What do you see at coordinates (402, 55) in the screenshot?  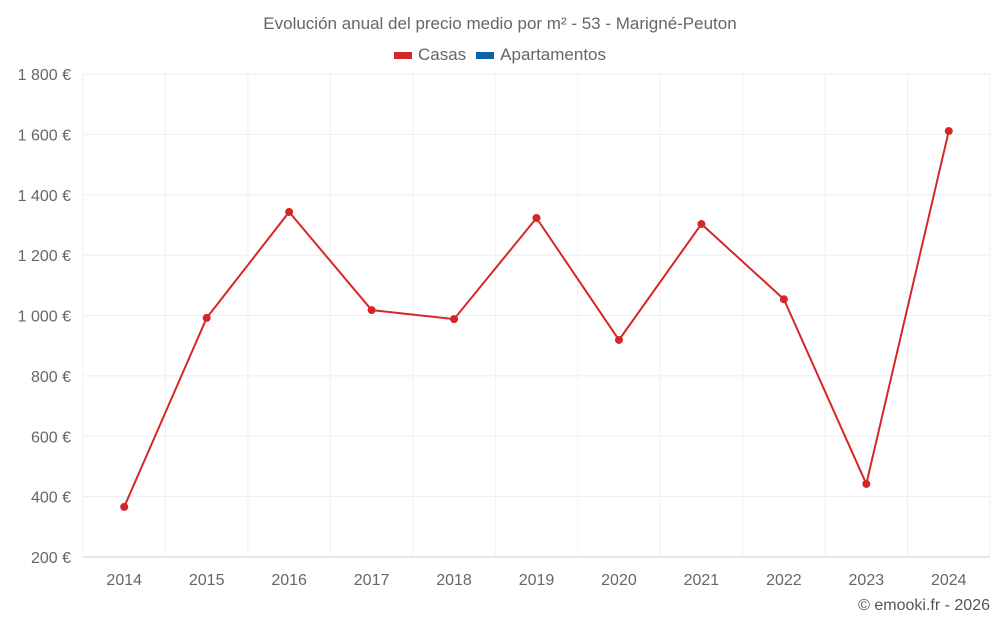 I see `legend-swatch-casas` at bounding box center [402, 55].